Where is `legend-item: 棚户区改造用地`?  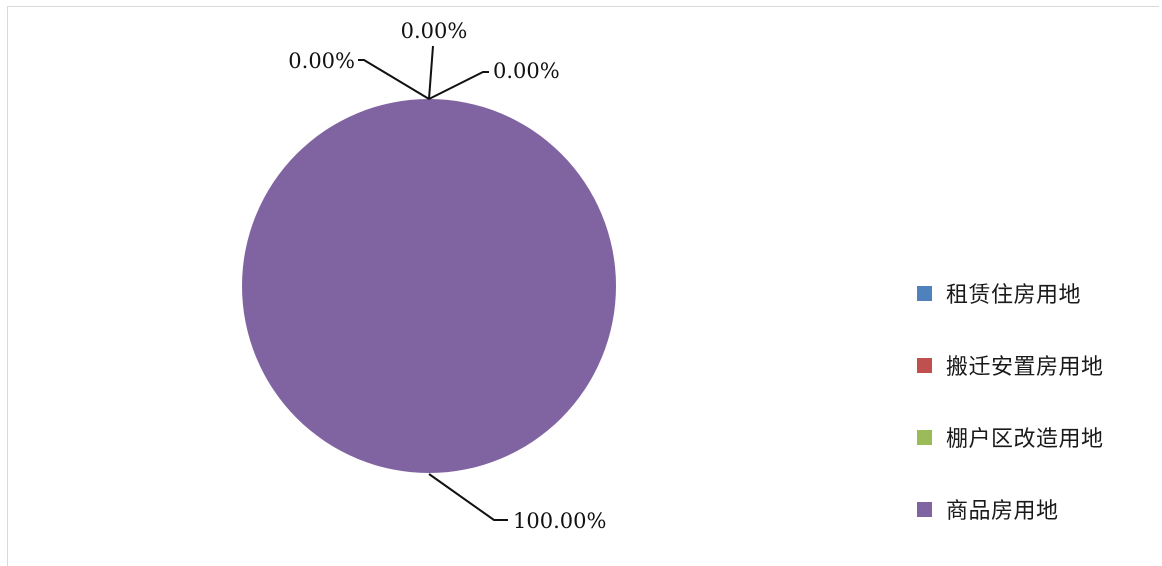 legend-item: 棚户区改造用地 is located at coordinates (1010, 437).